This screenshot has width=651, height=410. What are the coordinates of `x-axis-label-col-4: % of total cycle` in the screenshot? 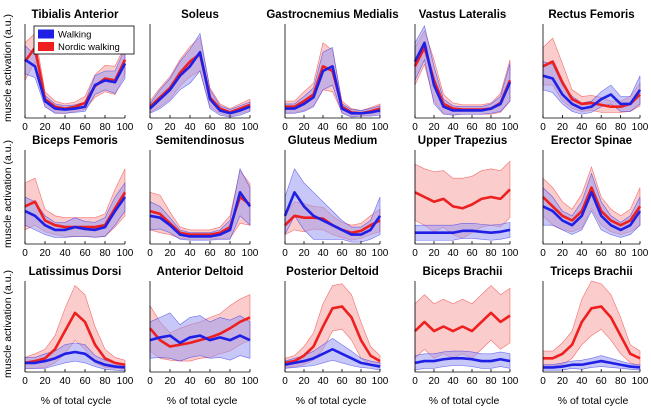 It's located at (464, 401).